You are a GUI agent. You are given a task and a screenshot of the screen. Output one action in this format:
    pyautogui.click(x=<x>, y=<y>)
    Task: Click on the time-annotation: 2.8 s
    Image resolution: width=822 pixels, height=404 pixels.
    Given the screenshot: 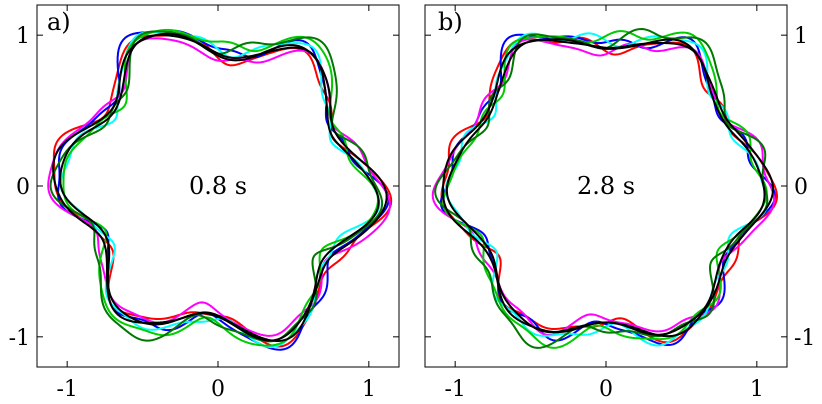 What is the action you would take?
    pyautogui.click(x=606, y=186)
    